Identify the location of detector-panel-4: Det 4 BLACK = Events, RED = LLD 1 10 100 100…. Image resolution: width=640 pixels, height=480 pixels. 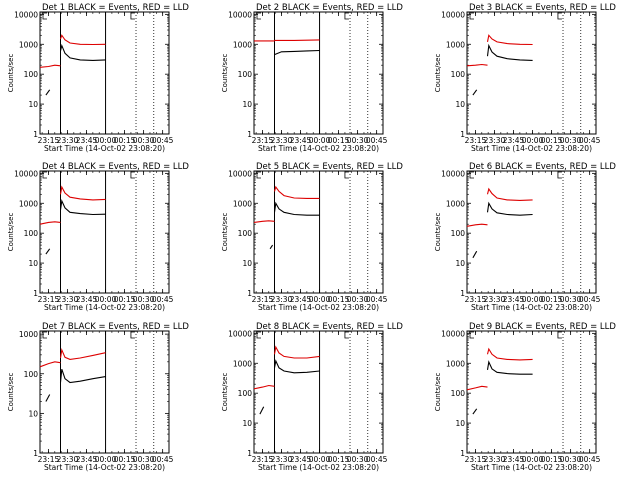
(98, 237).